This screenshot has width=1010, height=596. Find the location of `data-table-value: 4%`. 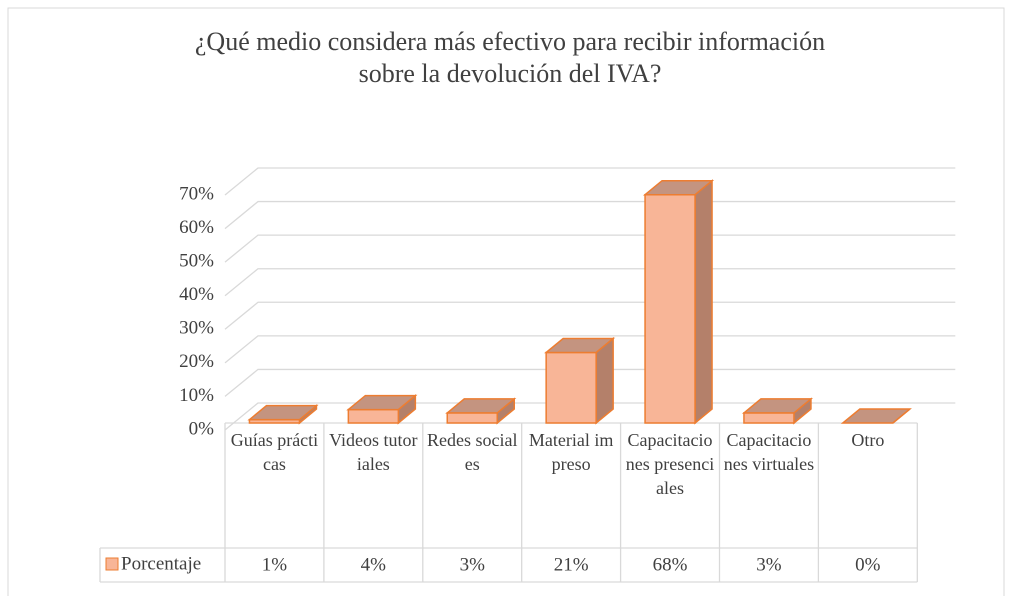

data-table-value: 4% is located at coordinates (374, 564).